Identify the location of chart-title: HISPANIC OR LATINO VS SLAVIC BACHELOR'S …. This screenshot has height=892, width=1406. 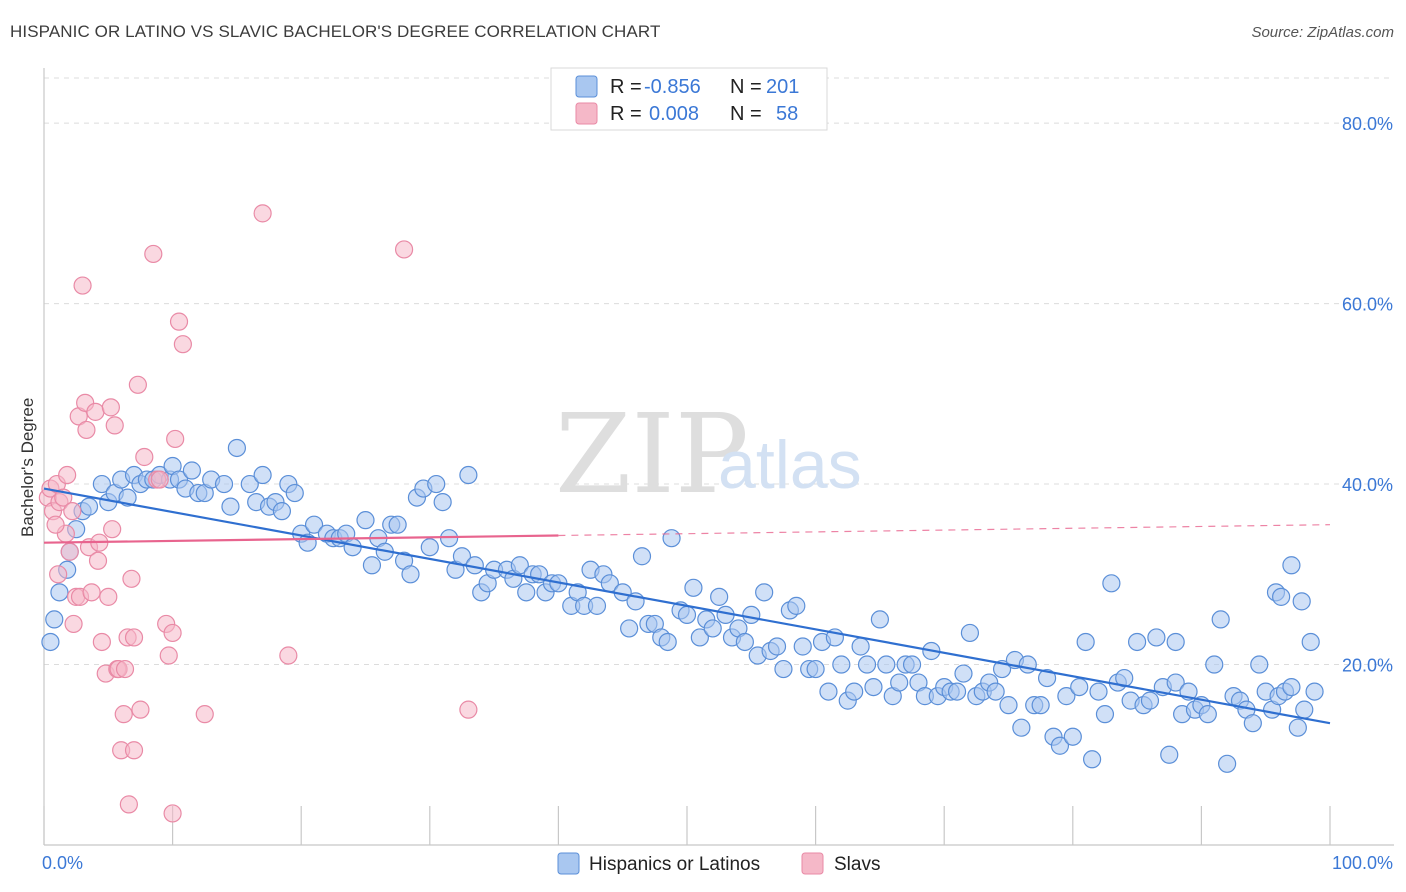
(335, 31).